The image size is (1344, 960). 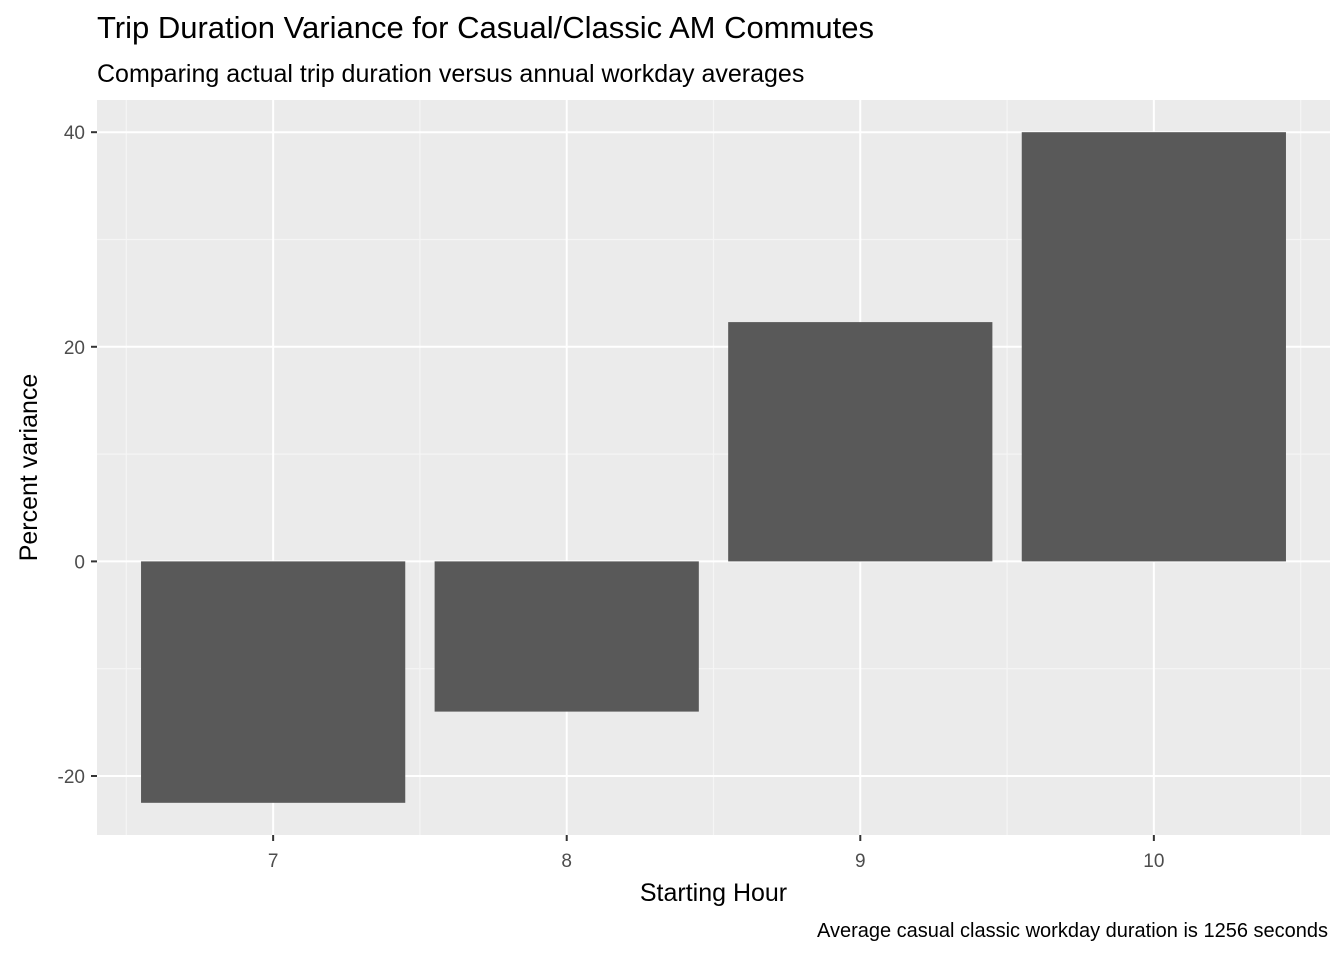 I want to click on y-axis: -20 0 20 40, so click(x=77, y=455).